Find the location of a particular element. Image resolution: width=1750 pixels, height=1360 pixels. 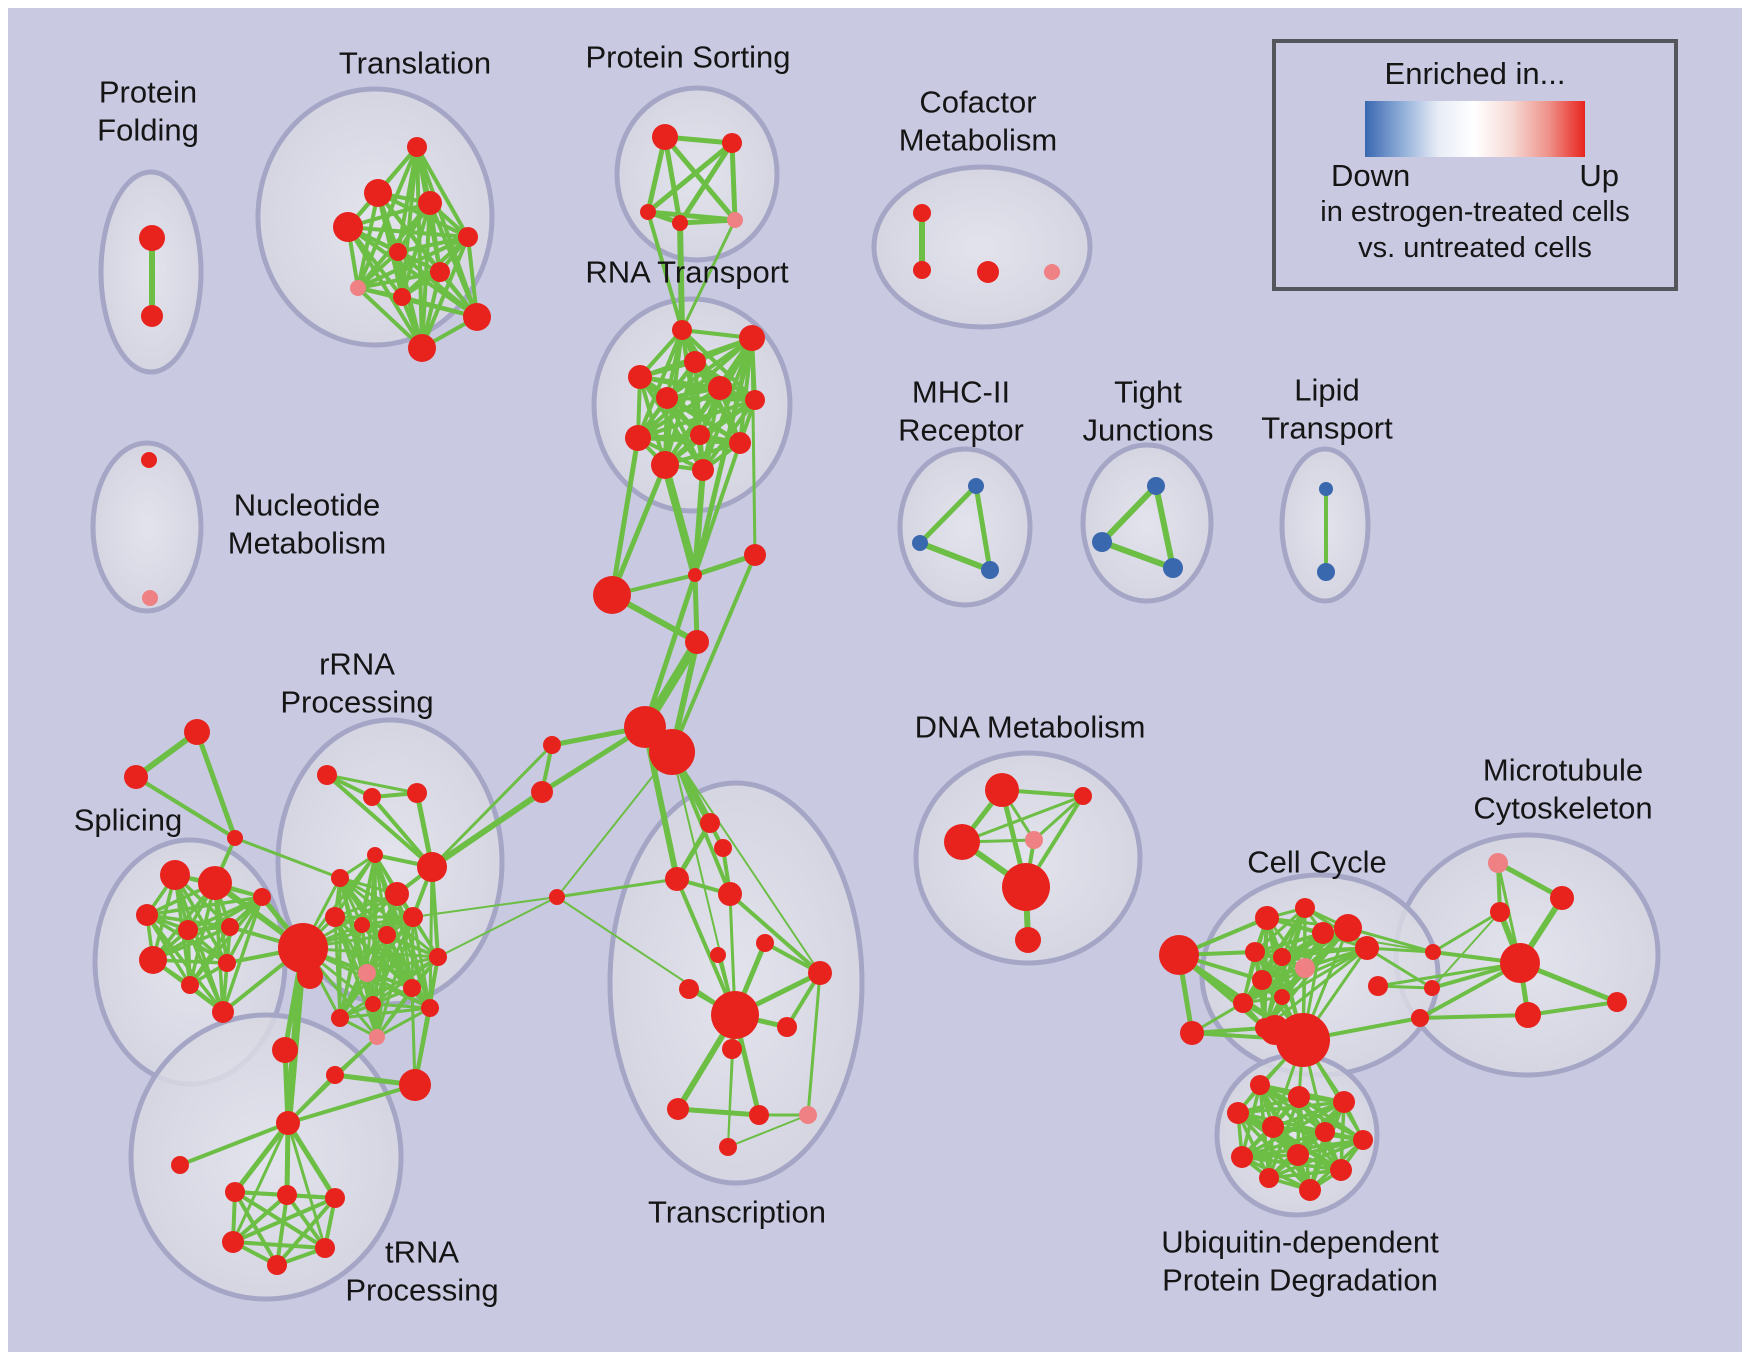

node-x14 is located at coordinates (759, 1115).